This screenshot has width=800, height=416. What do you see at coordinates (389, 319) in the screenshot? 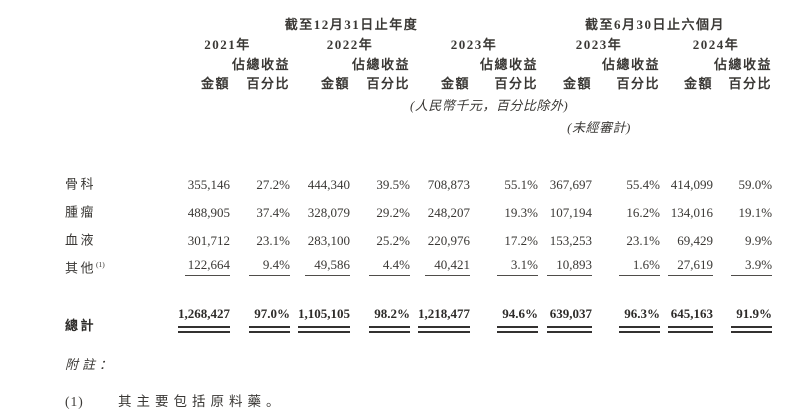
I see `total-cell: 98.2%` at bounding box center [389, 319].